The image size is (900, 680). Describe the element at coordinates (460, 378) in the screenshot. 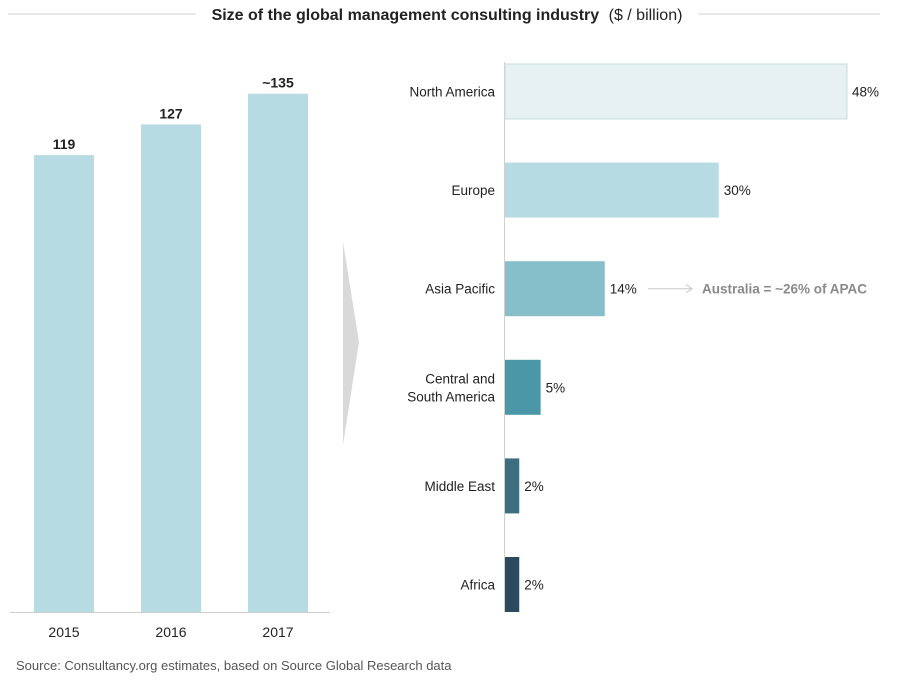

I see `region-category-label: Central and` at that location.